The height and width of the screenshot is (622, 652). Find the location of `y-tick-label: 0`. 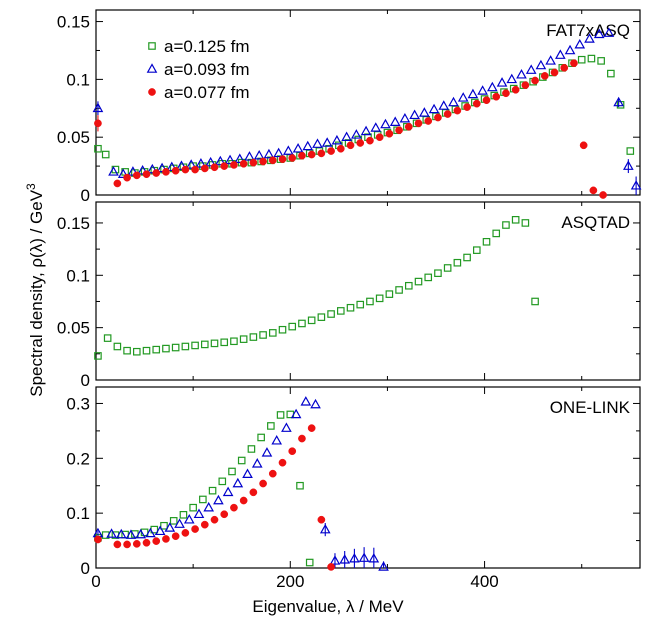

y-tick-label: 0 is located at coordinates (85, 195).